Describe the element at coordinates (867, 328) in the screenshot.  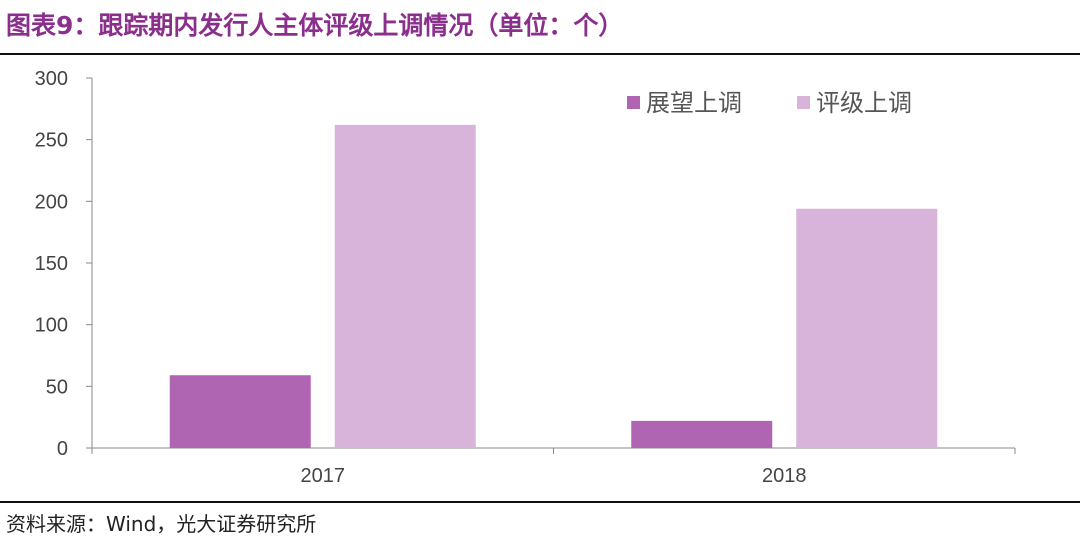
I see `bar-rating-upgrade-2018` at that location.